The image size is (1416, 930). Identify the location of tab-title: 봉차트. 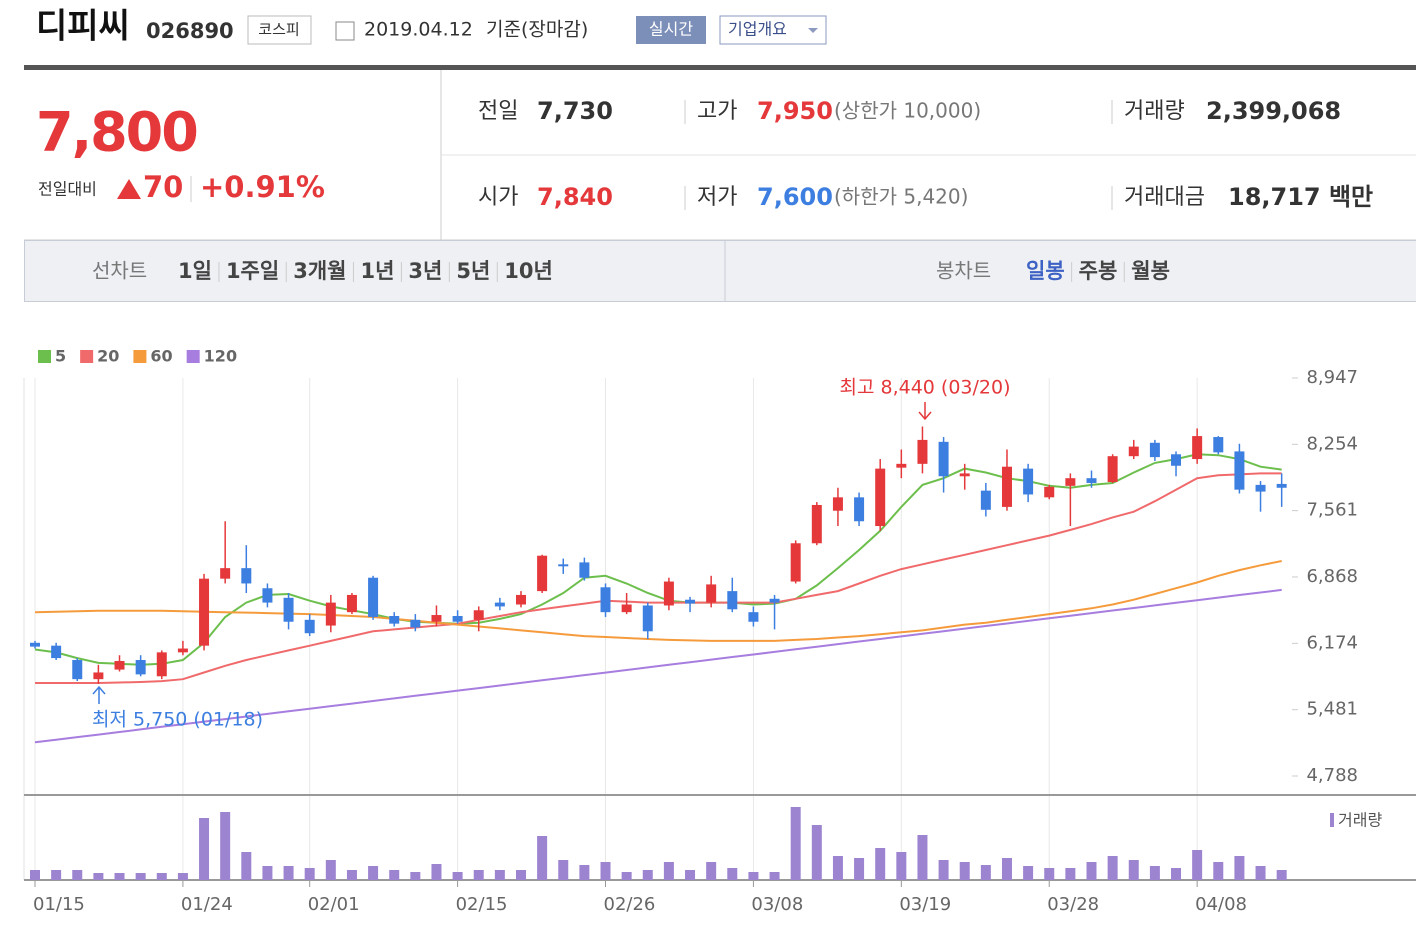
(963, 271).